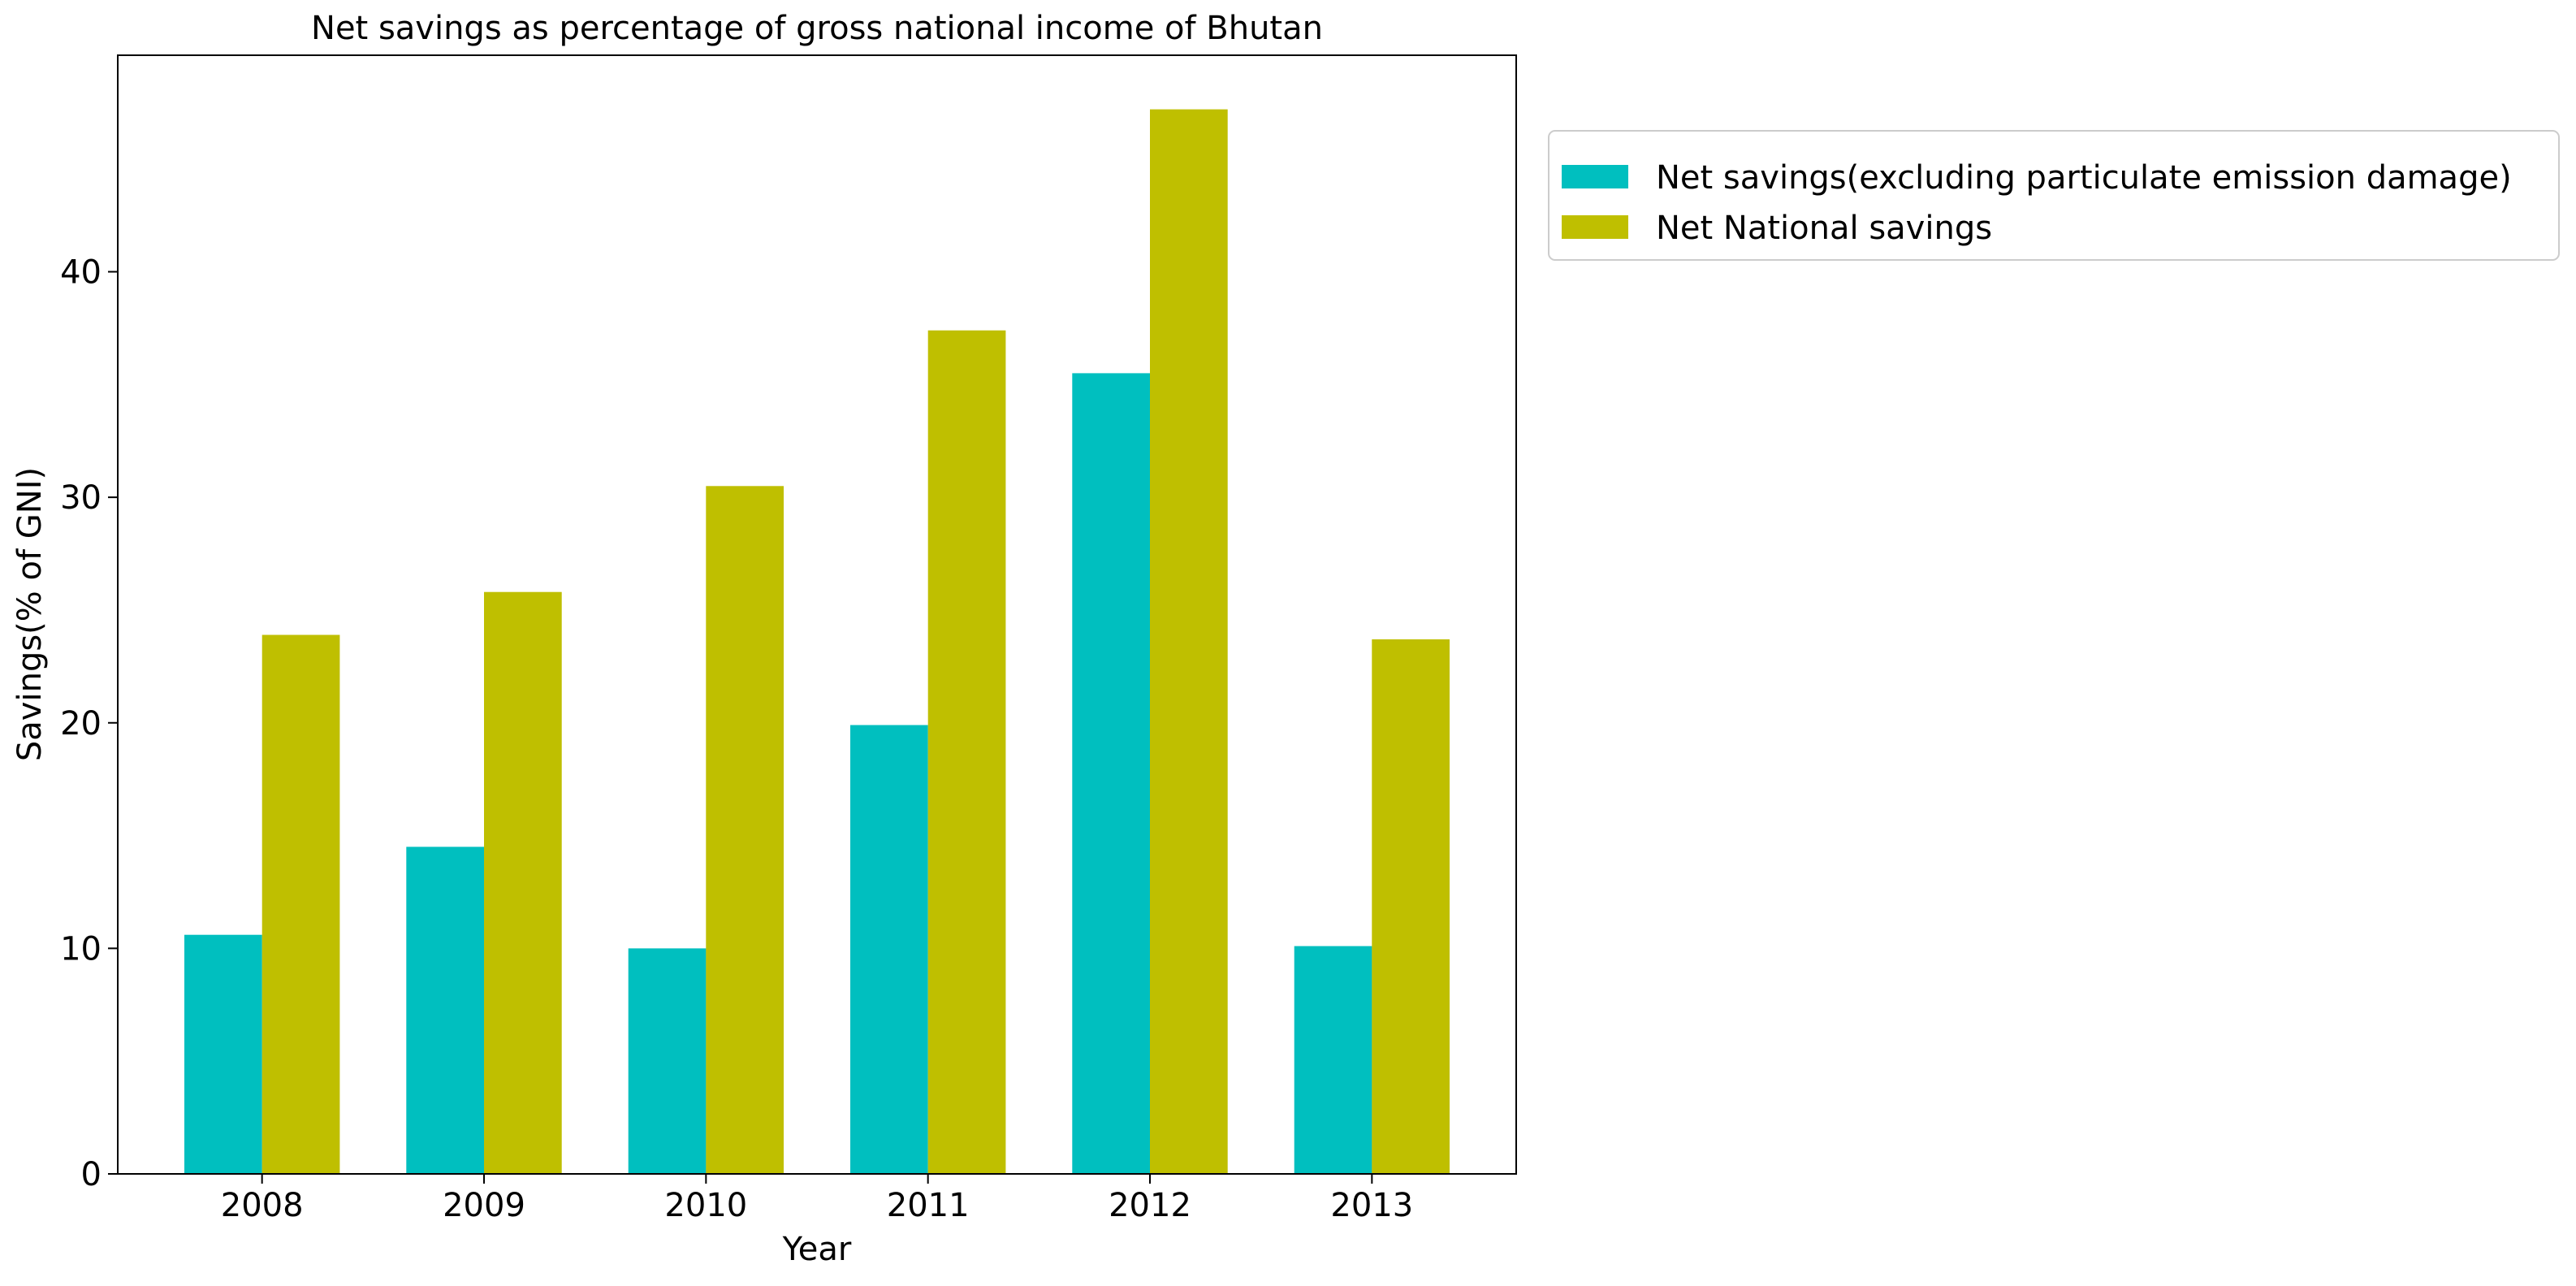 The width and height of the screenshot is (2576, 1286). Describe the element at coordinates (745, 830) in the screenshot. I see `bar-series-1-2010` at that location.